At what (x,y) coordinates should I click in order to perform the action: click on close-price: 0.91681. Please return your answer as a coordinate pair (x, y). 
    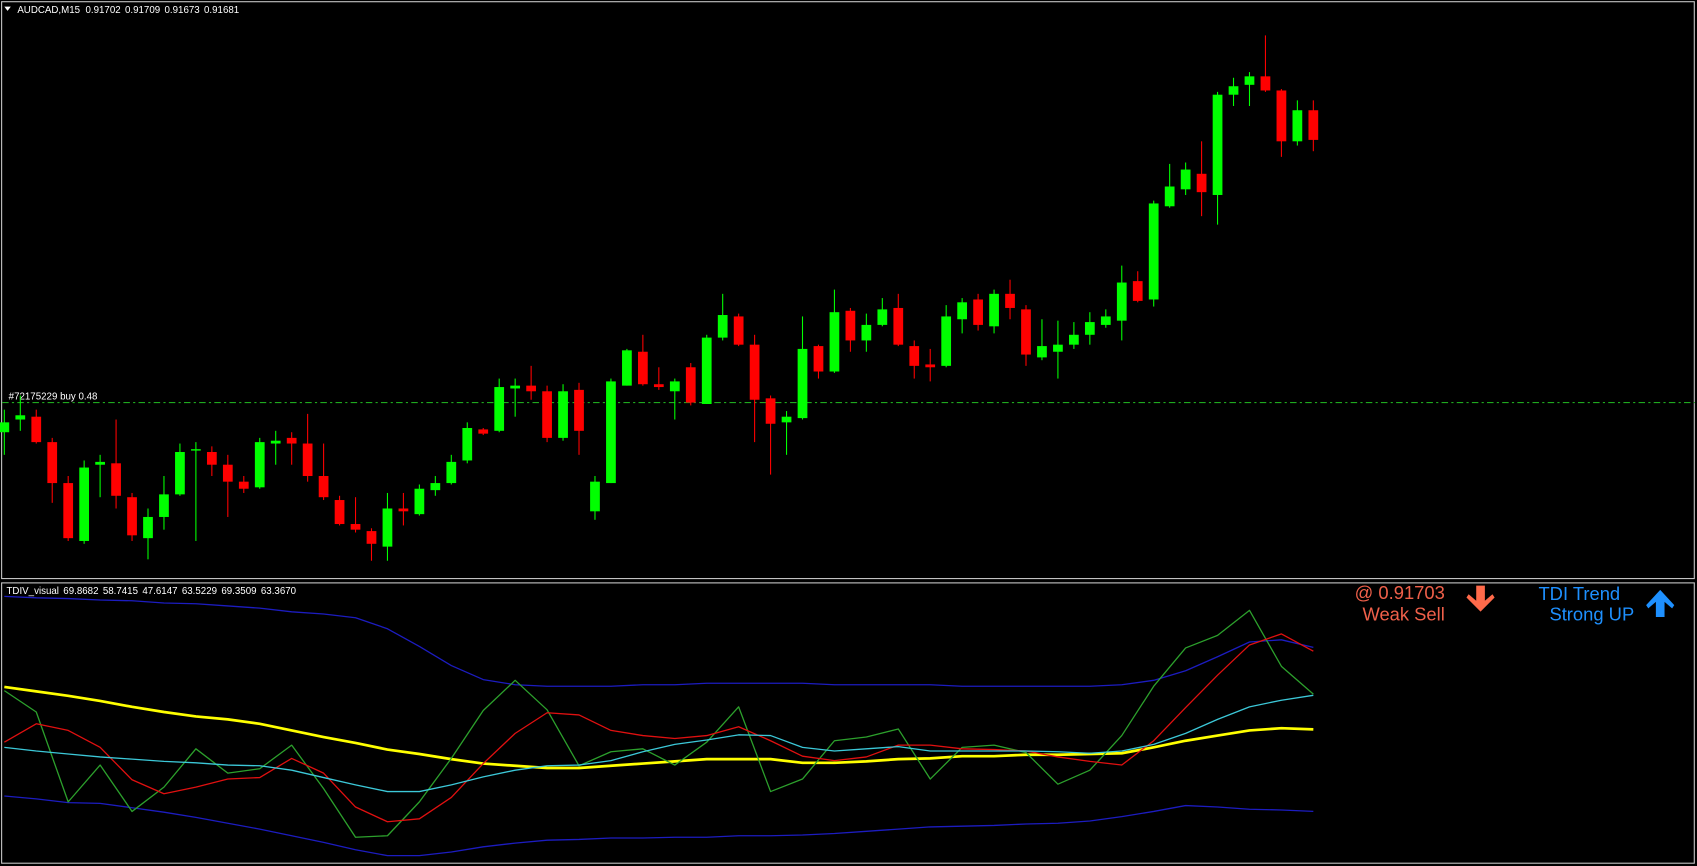
    Looking at the image, I should click on (221, 9).